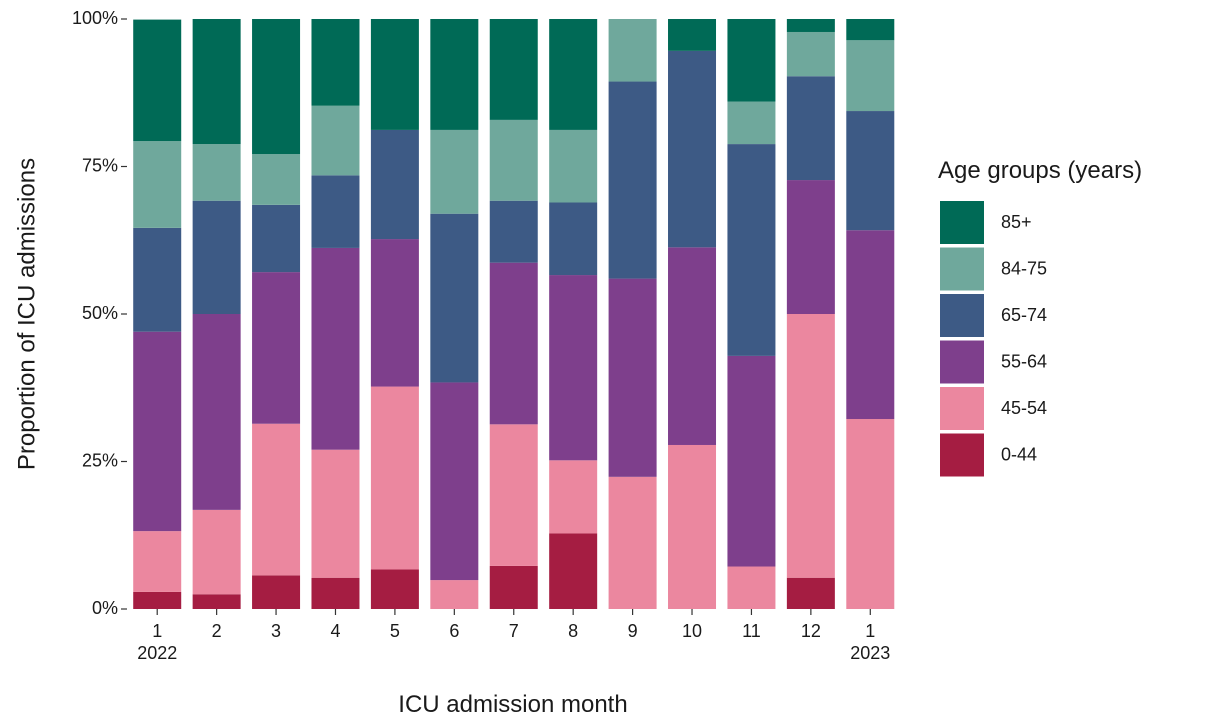 The image size is (1217, 726). I want to click on legend-label: 85+, so click(1016, 222).